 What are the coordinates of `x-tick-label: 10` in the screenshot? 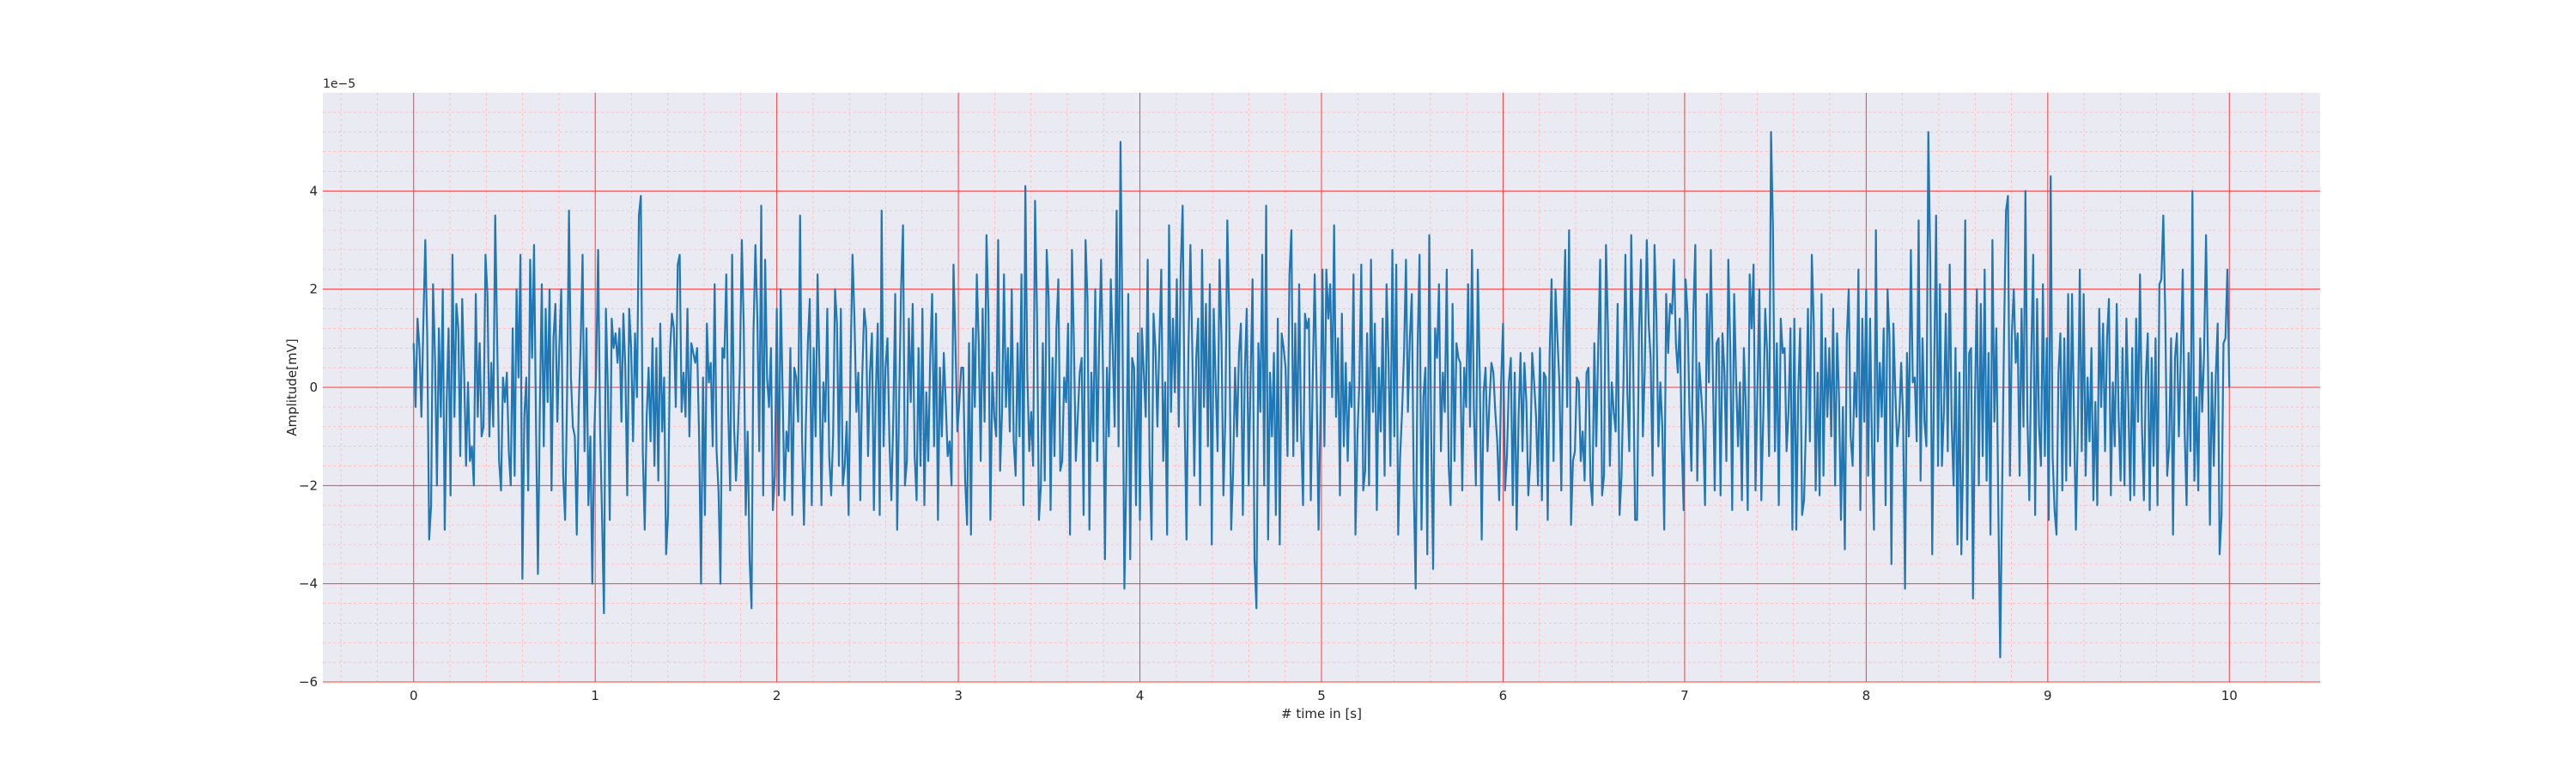 It's located at (2229, 695).